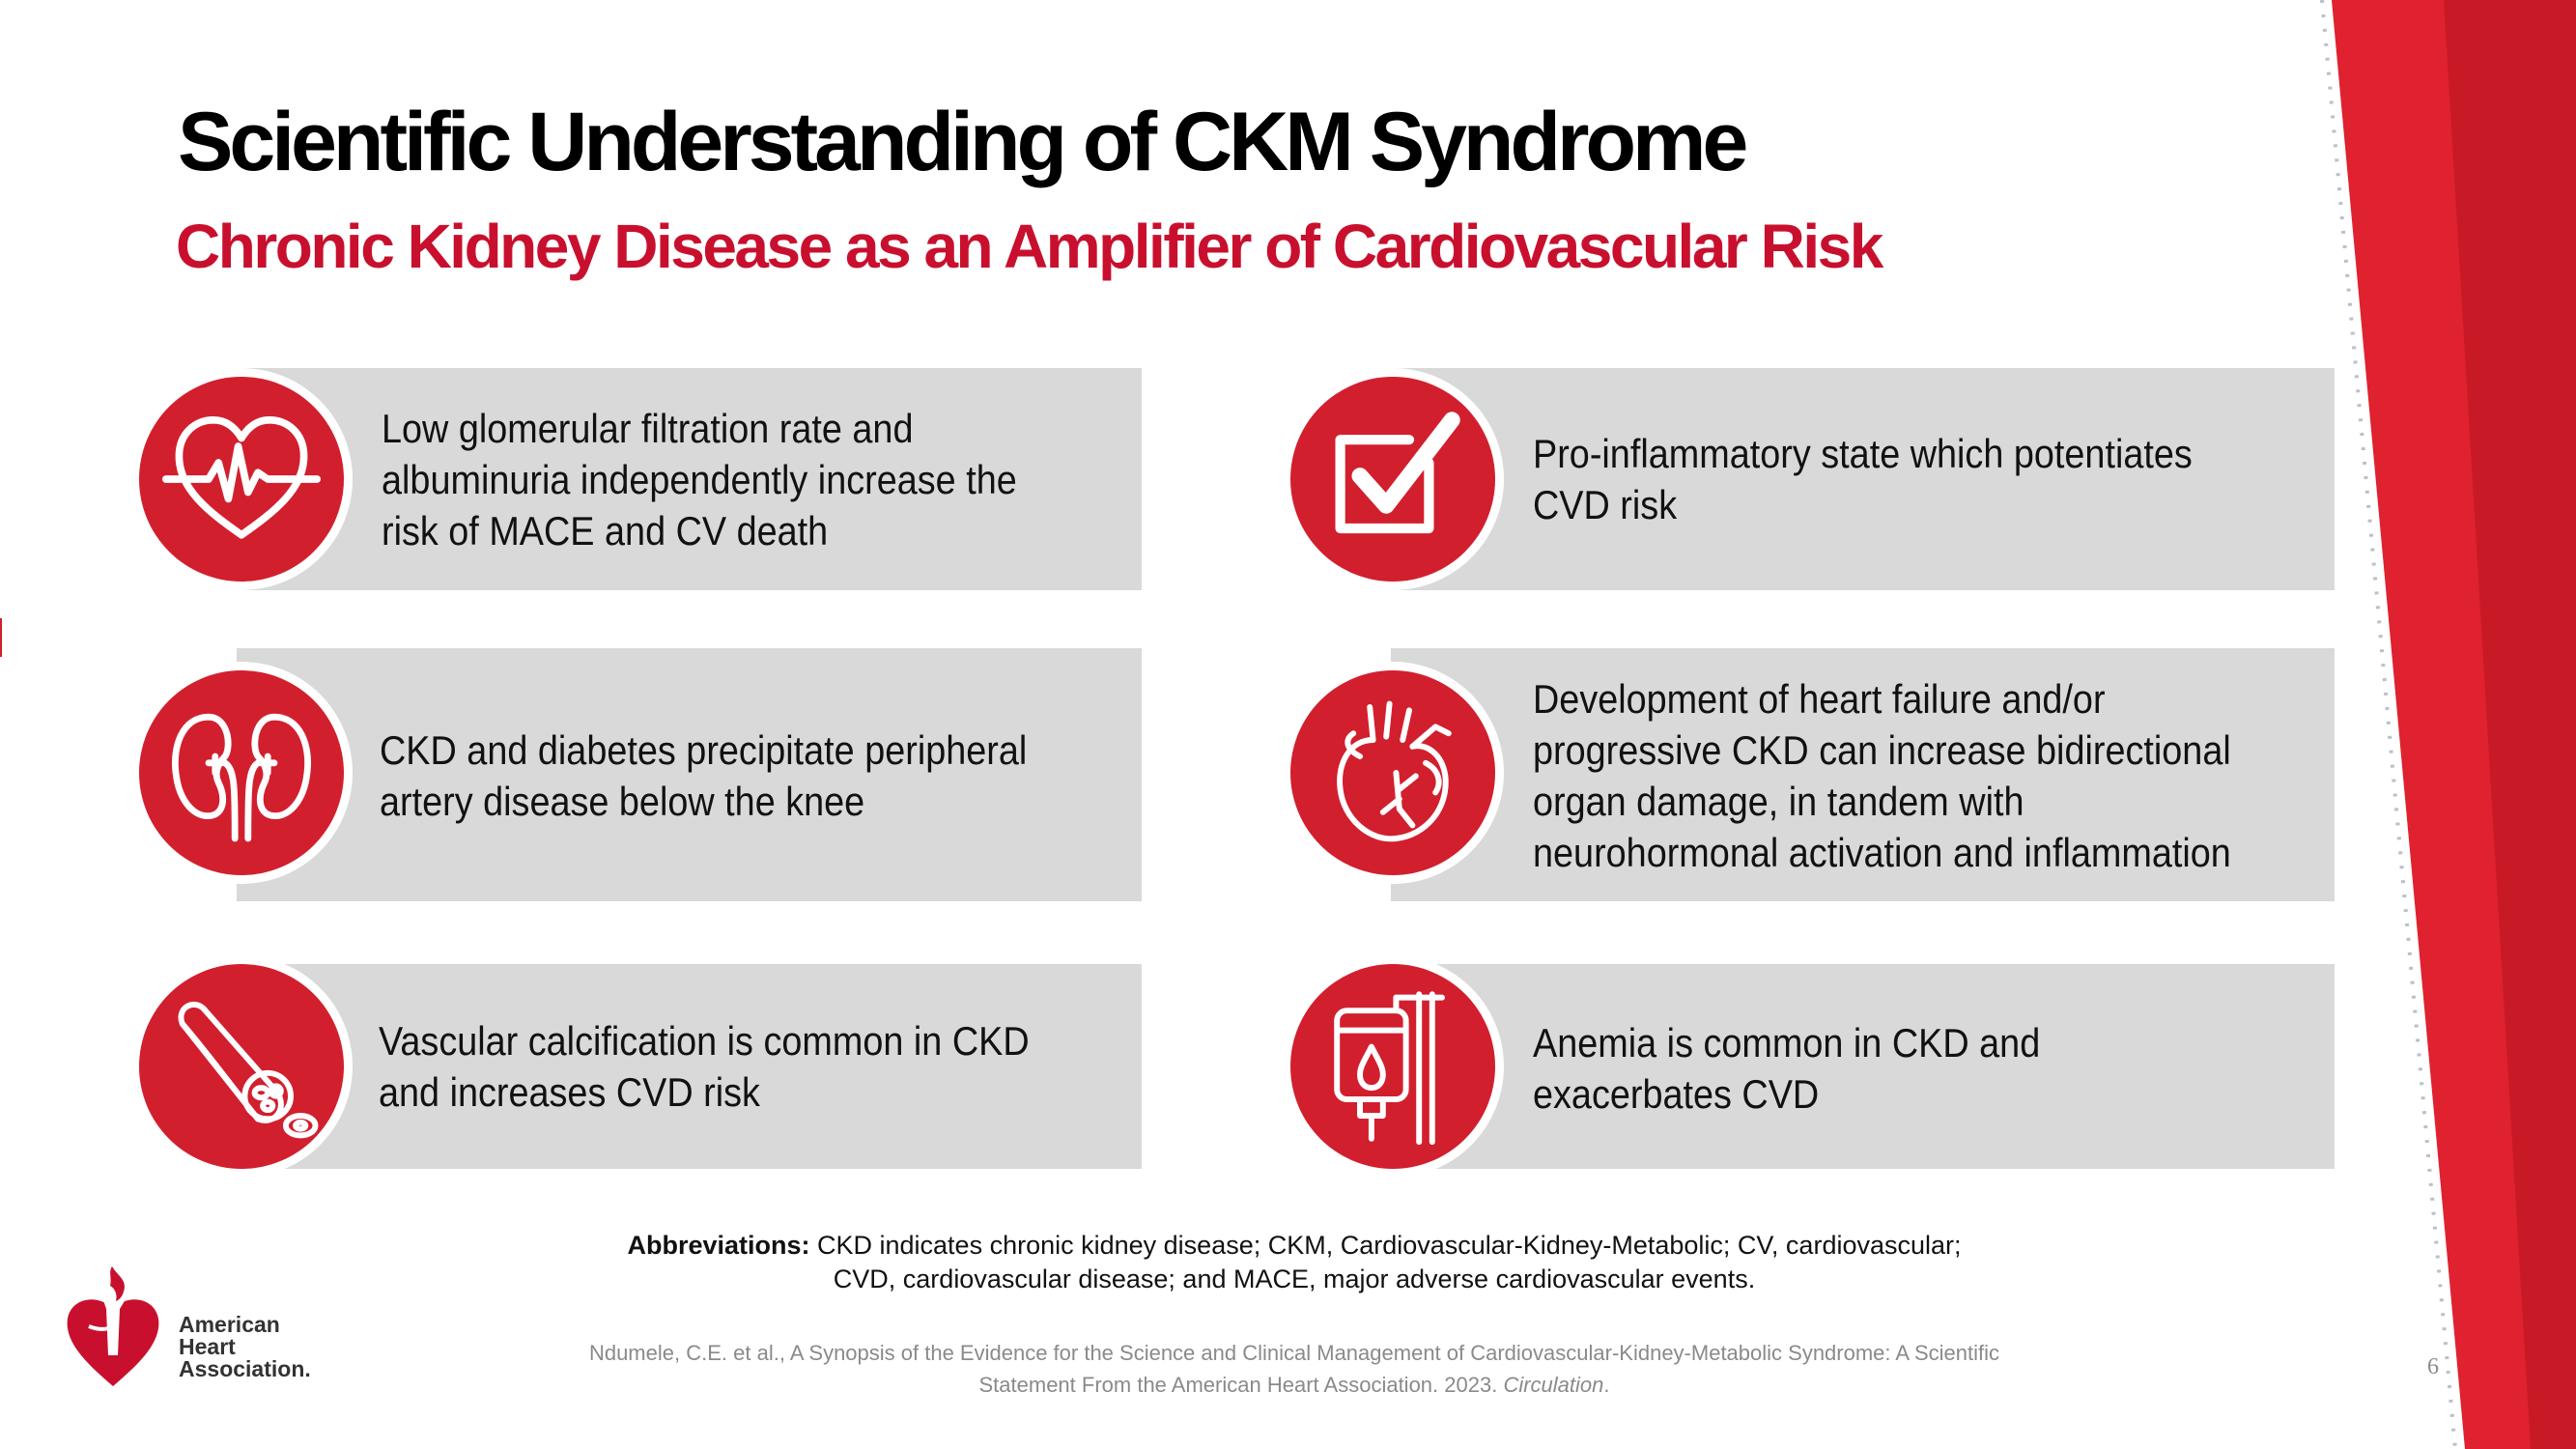 This screenshot has width=2576, height=1449. Describe the element at coordinates (963, 142) in the screenshot. I see `slide-title: Scientific Understanding of CKM Syndrome` at that location.